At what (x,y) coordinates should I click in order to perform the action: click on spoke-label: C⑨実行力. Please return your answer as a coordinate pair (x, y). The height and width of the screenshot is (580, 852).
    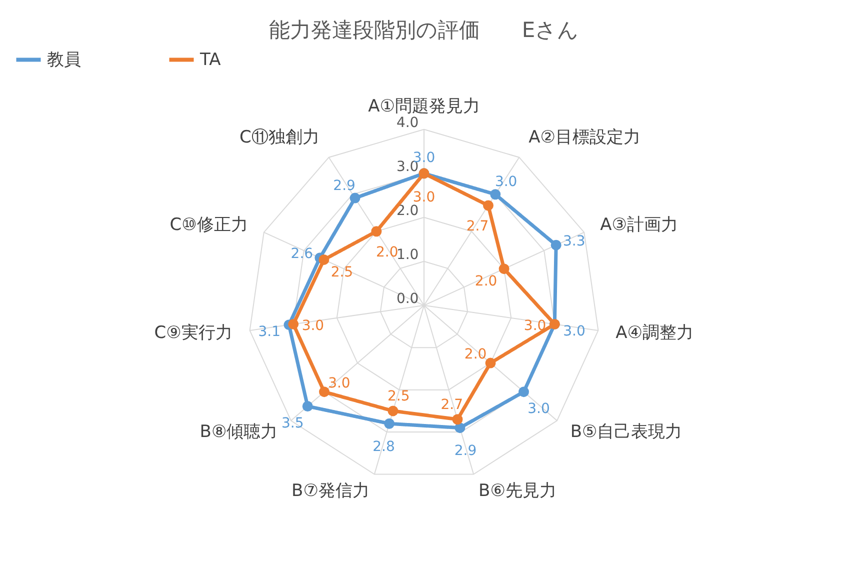
    Looking at the image, I should click on (193, 332).